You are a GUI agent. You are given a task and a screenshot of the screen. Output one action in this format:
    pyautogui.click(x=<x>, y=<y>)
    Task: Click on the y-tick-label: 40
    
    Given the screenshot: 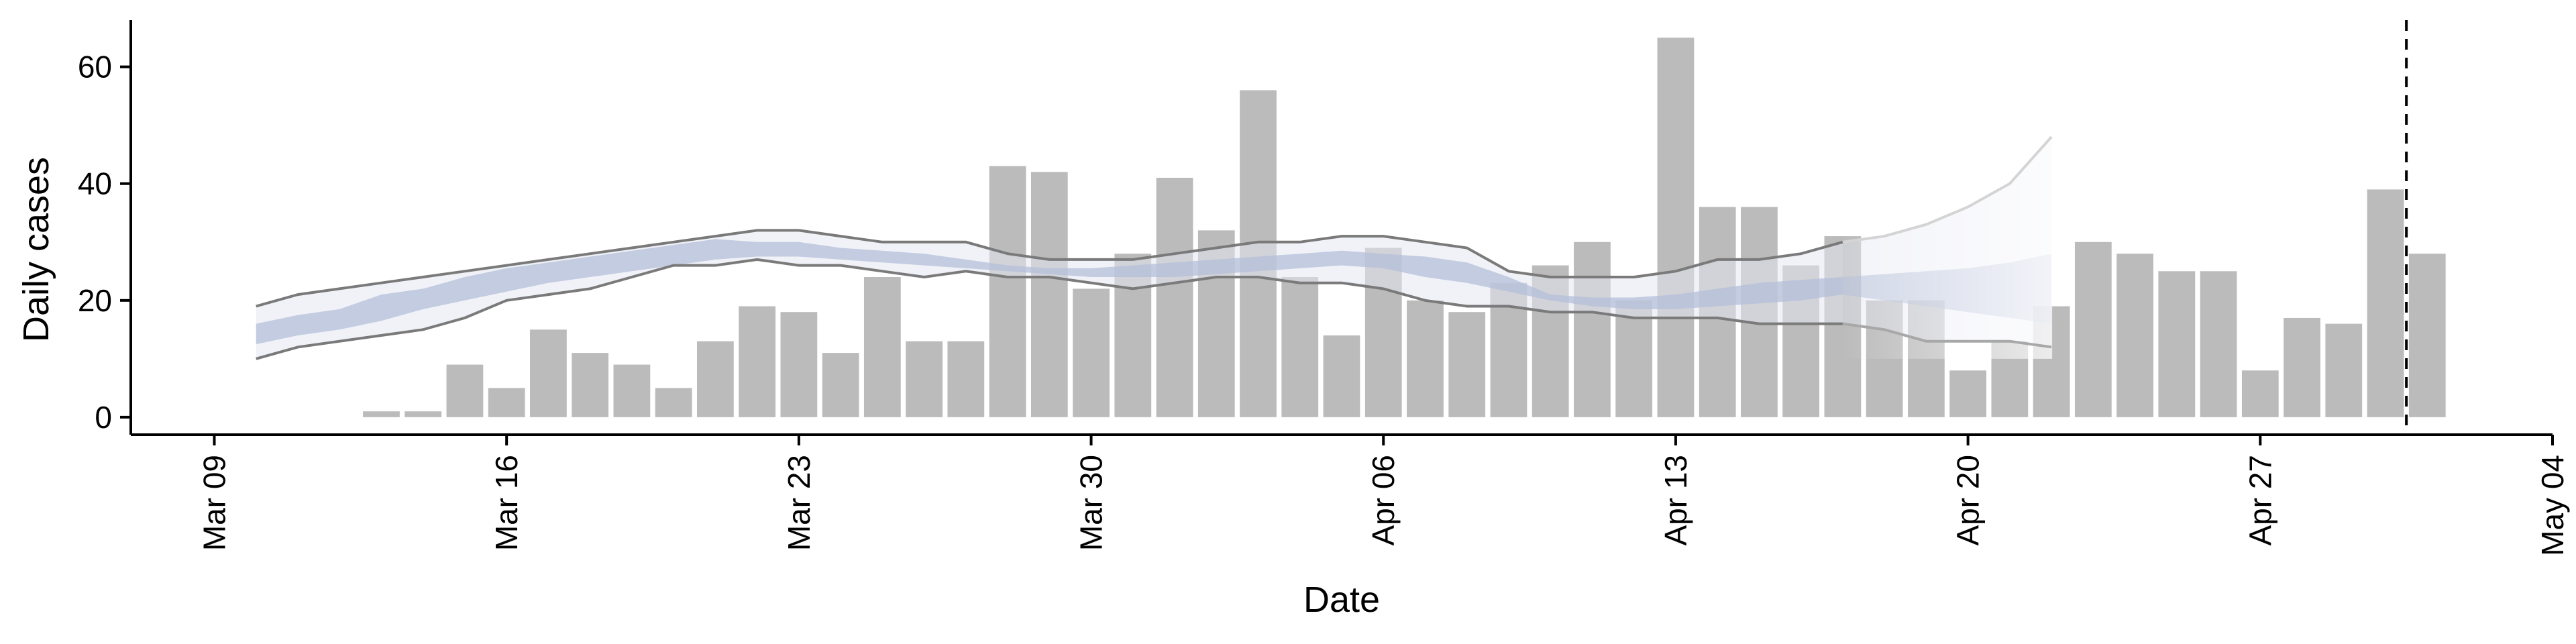 What is the action you would take?
    pyautogui.click(x=95, y=183)
    